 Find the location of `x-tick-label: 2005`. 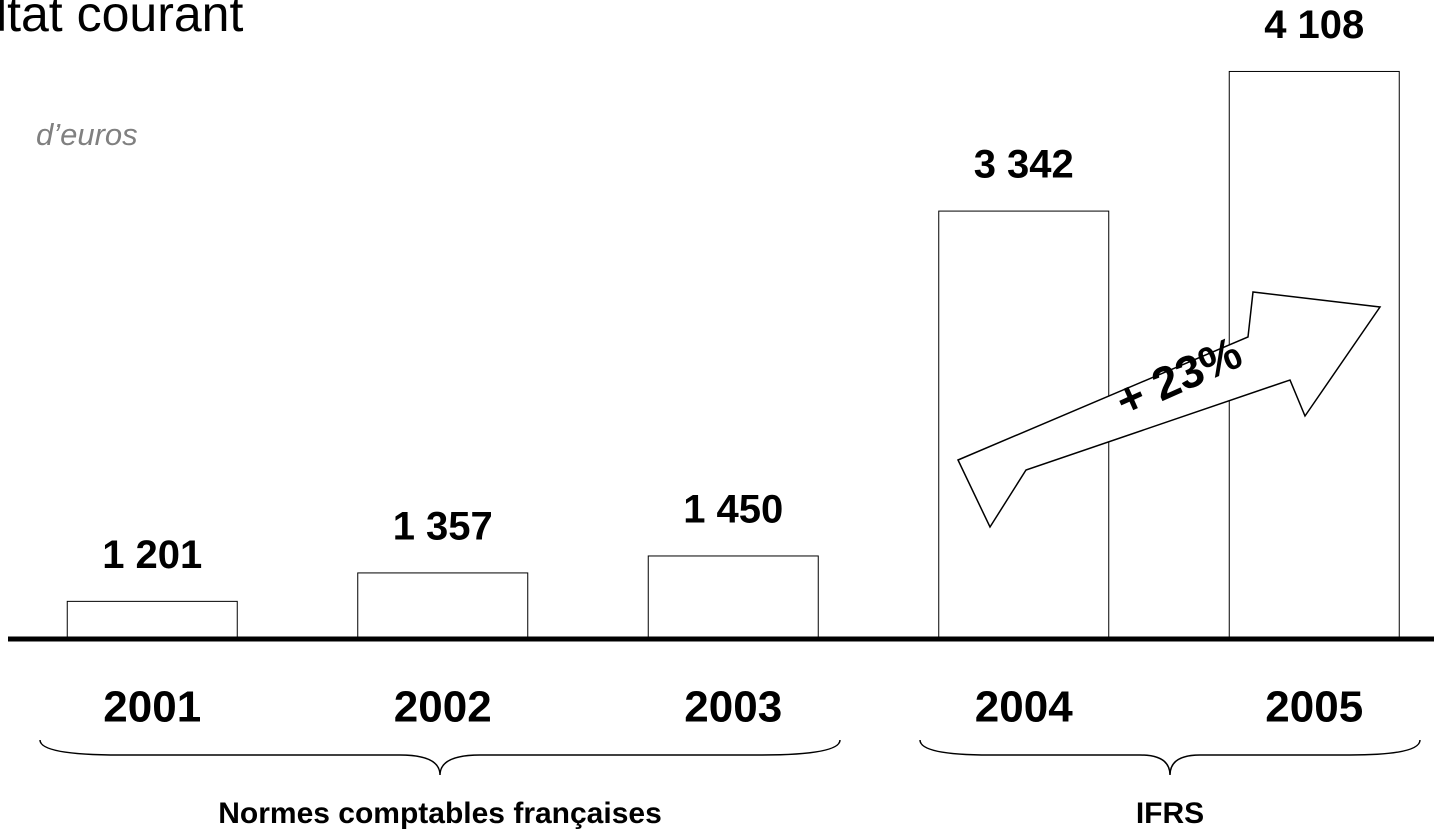

x-tick-label: 2005 is located at coordinates (1314, 707).